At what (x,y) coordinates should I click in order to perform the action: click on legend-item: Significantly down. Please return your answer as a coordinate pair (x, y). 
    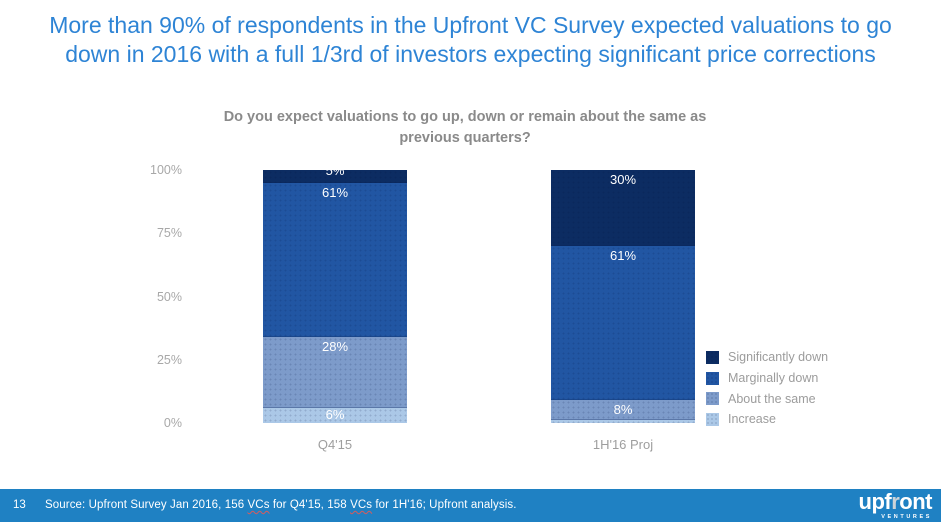
    Looking at the image, I should click on (767, 357).